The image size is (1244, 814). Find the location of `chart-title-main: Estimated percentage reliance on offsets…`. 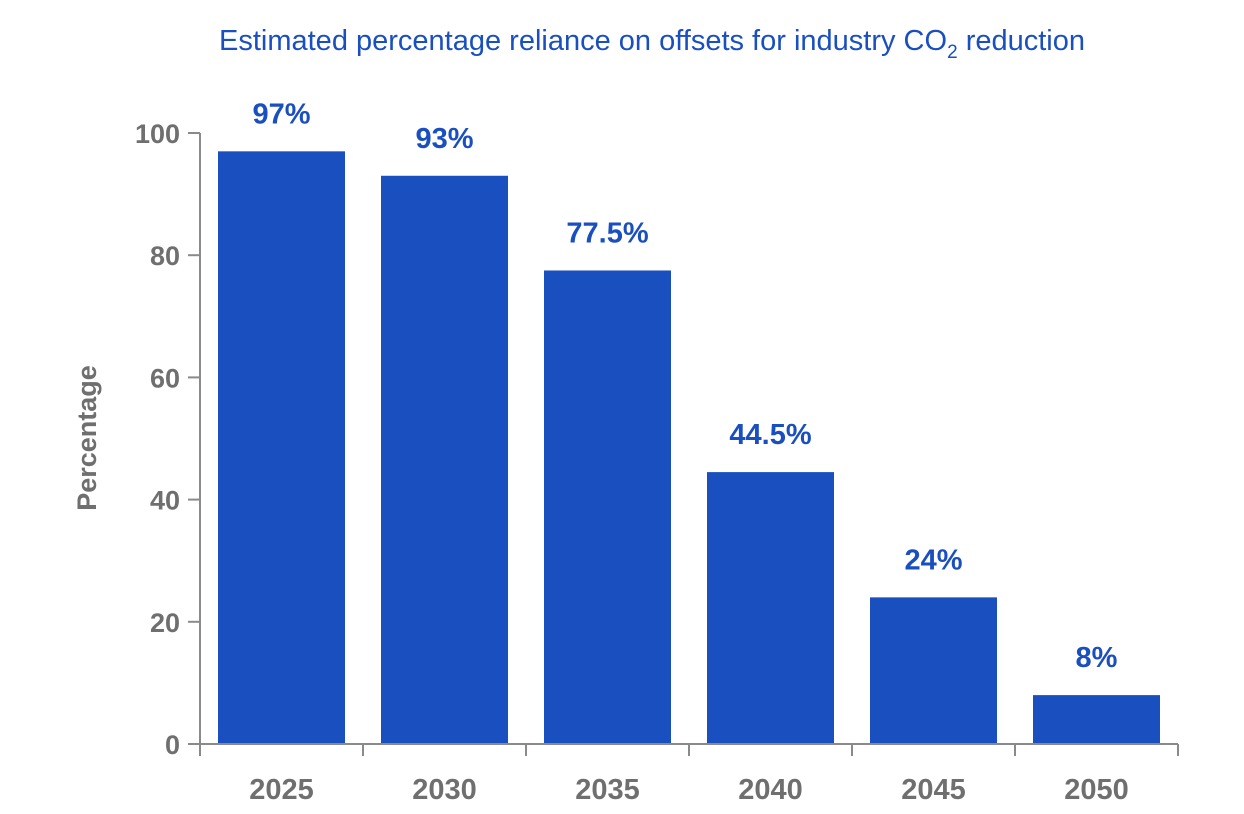

chart-title-main: Estimated percentage reliance on offsets… is located at coordinates (583, 41).